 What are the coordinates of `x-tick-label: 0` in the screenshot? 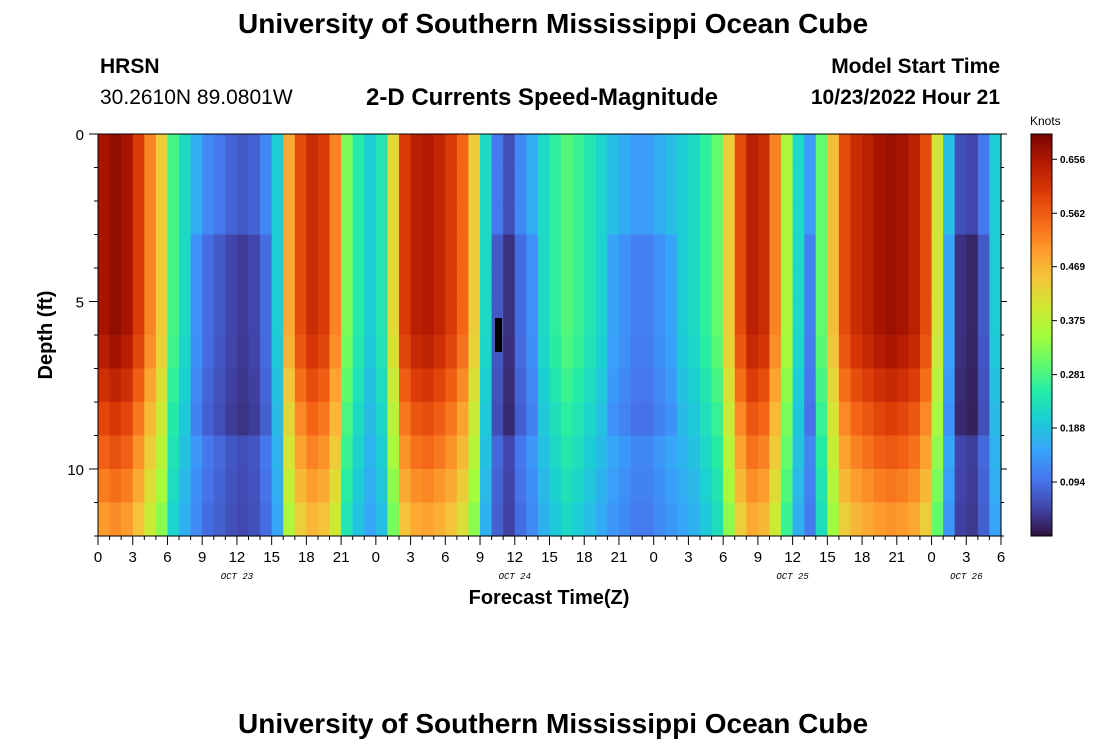 It's located at (931, 557).